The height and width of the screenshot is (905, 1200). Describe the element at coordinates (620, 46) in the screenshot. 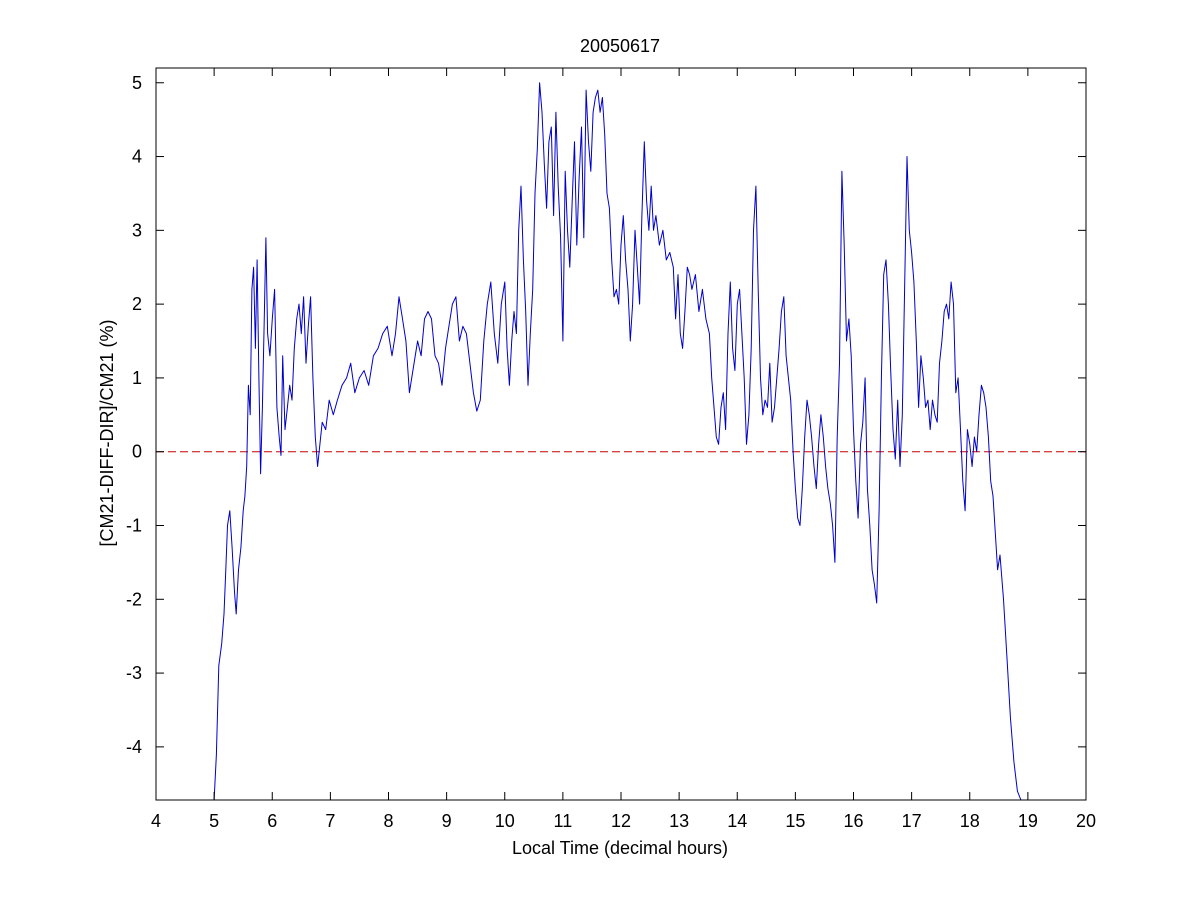

I see `chart-title: 20050617` at that location.